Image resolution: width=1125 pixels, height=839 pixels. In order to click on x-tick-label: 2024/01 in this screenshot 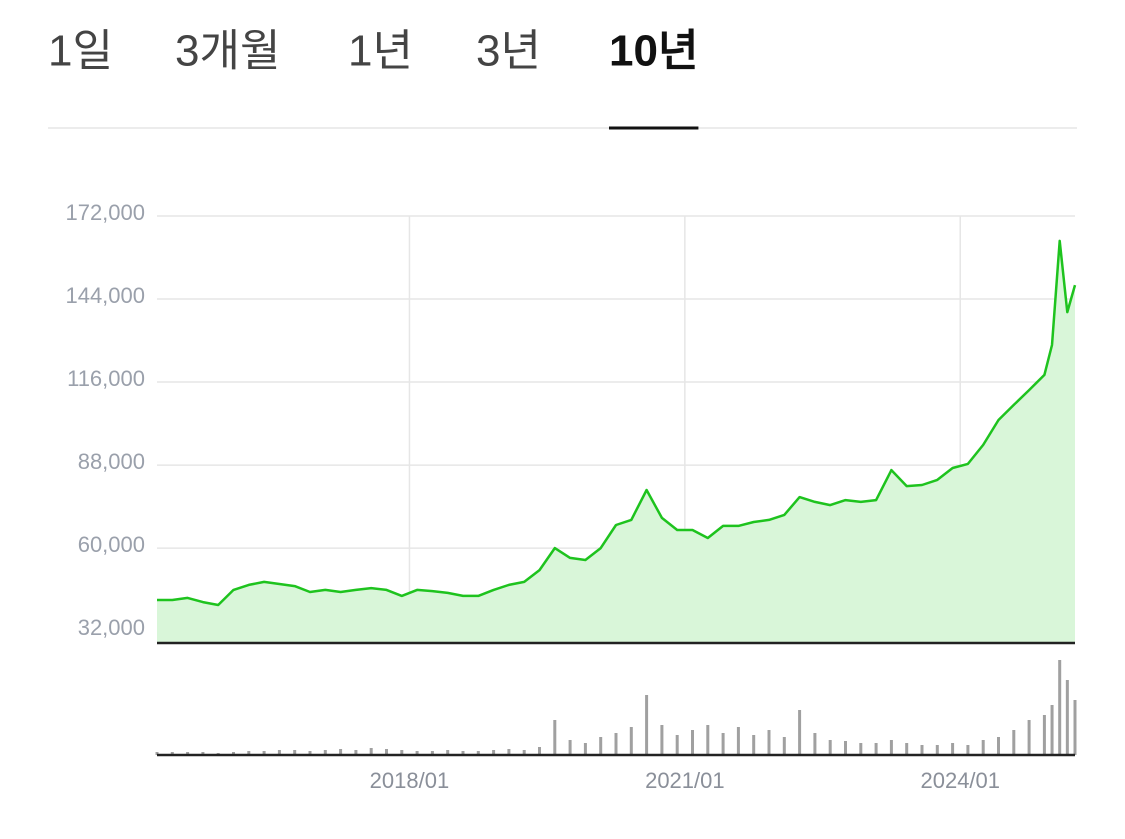, I will do `click(960, 780)`.